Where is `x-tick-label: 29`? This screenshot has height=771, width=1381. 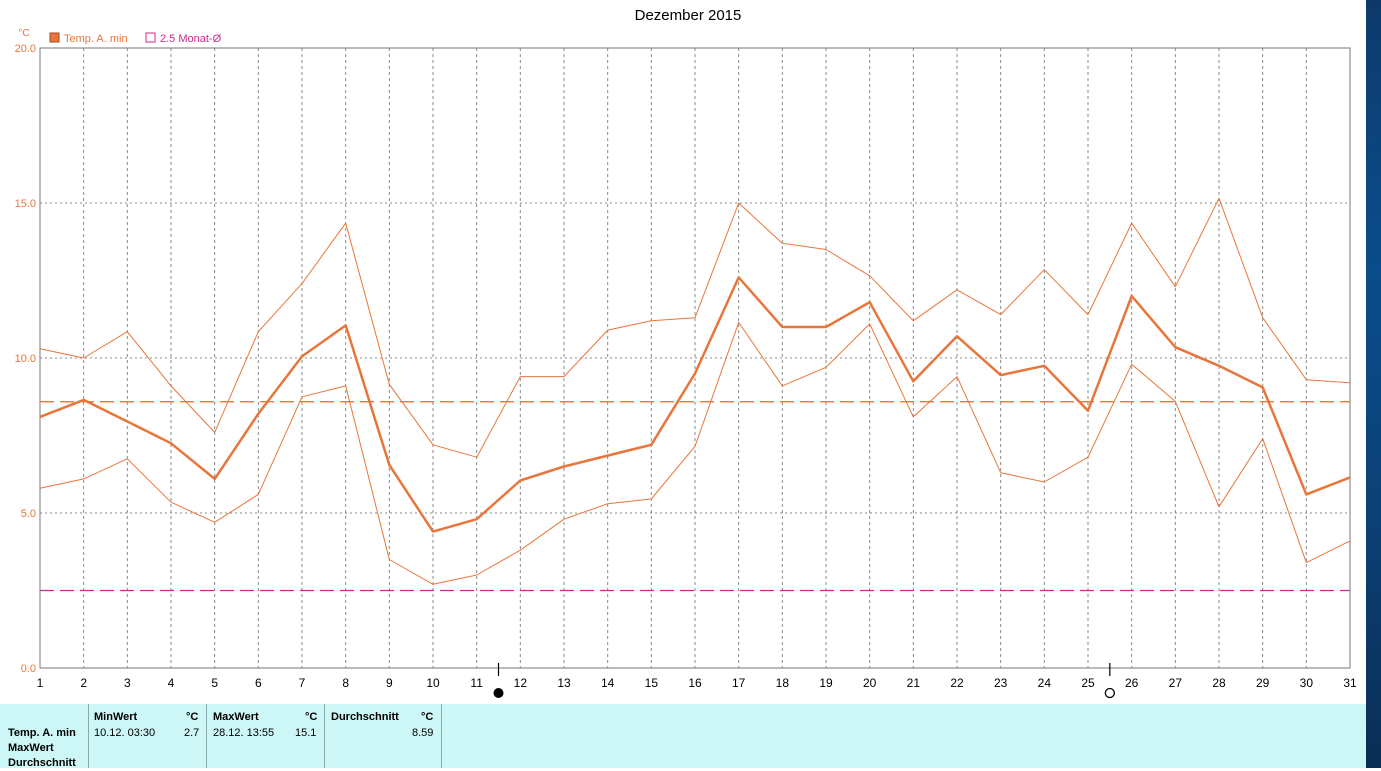 x-tick-label: 29 is located at coordinates (1263, 683).